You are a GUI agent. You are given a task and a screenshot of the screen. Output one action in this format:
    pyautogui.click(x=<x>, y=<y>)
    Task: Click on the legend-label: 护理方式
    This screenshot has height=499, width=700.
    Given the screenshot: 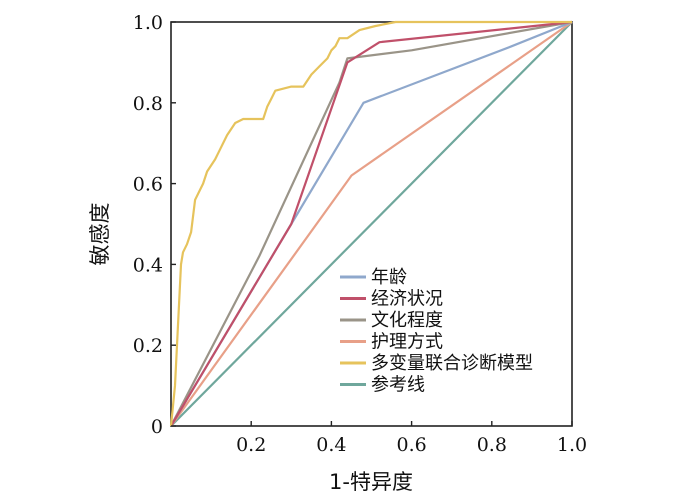 What is the action you would take?
    pyautogui.click(x=407, y=342)
    